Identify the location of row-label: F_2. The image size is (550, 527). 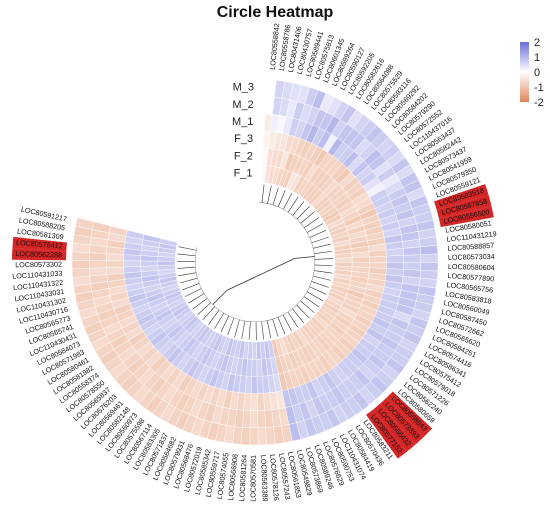
(243, 156).